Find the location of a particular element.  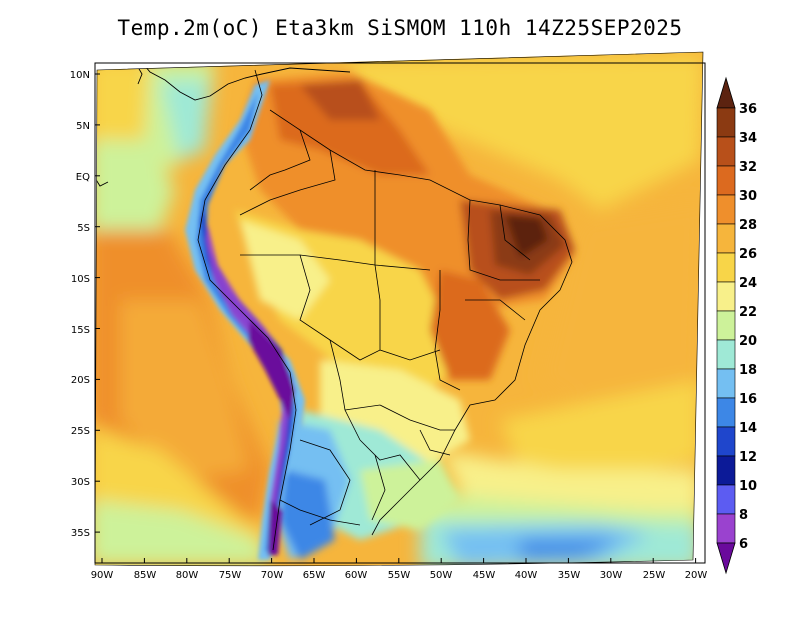

colorbar-label: 34 is located at coordinates (748, 138).